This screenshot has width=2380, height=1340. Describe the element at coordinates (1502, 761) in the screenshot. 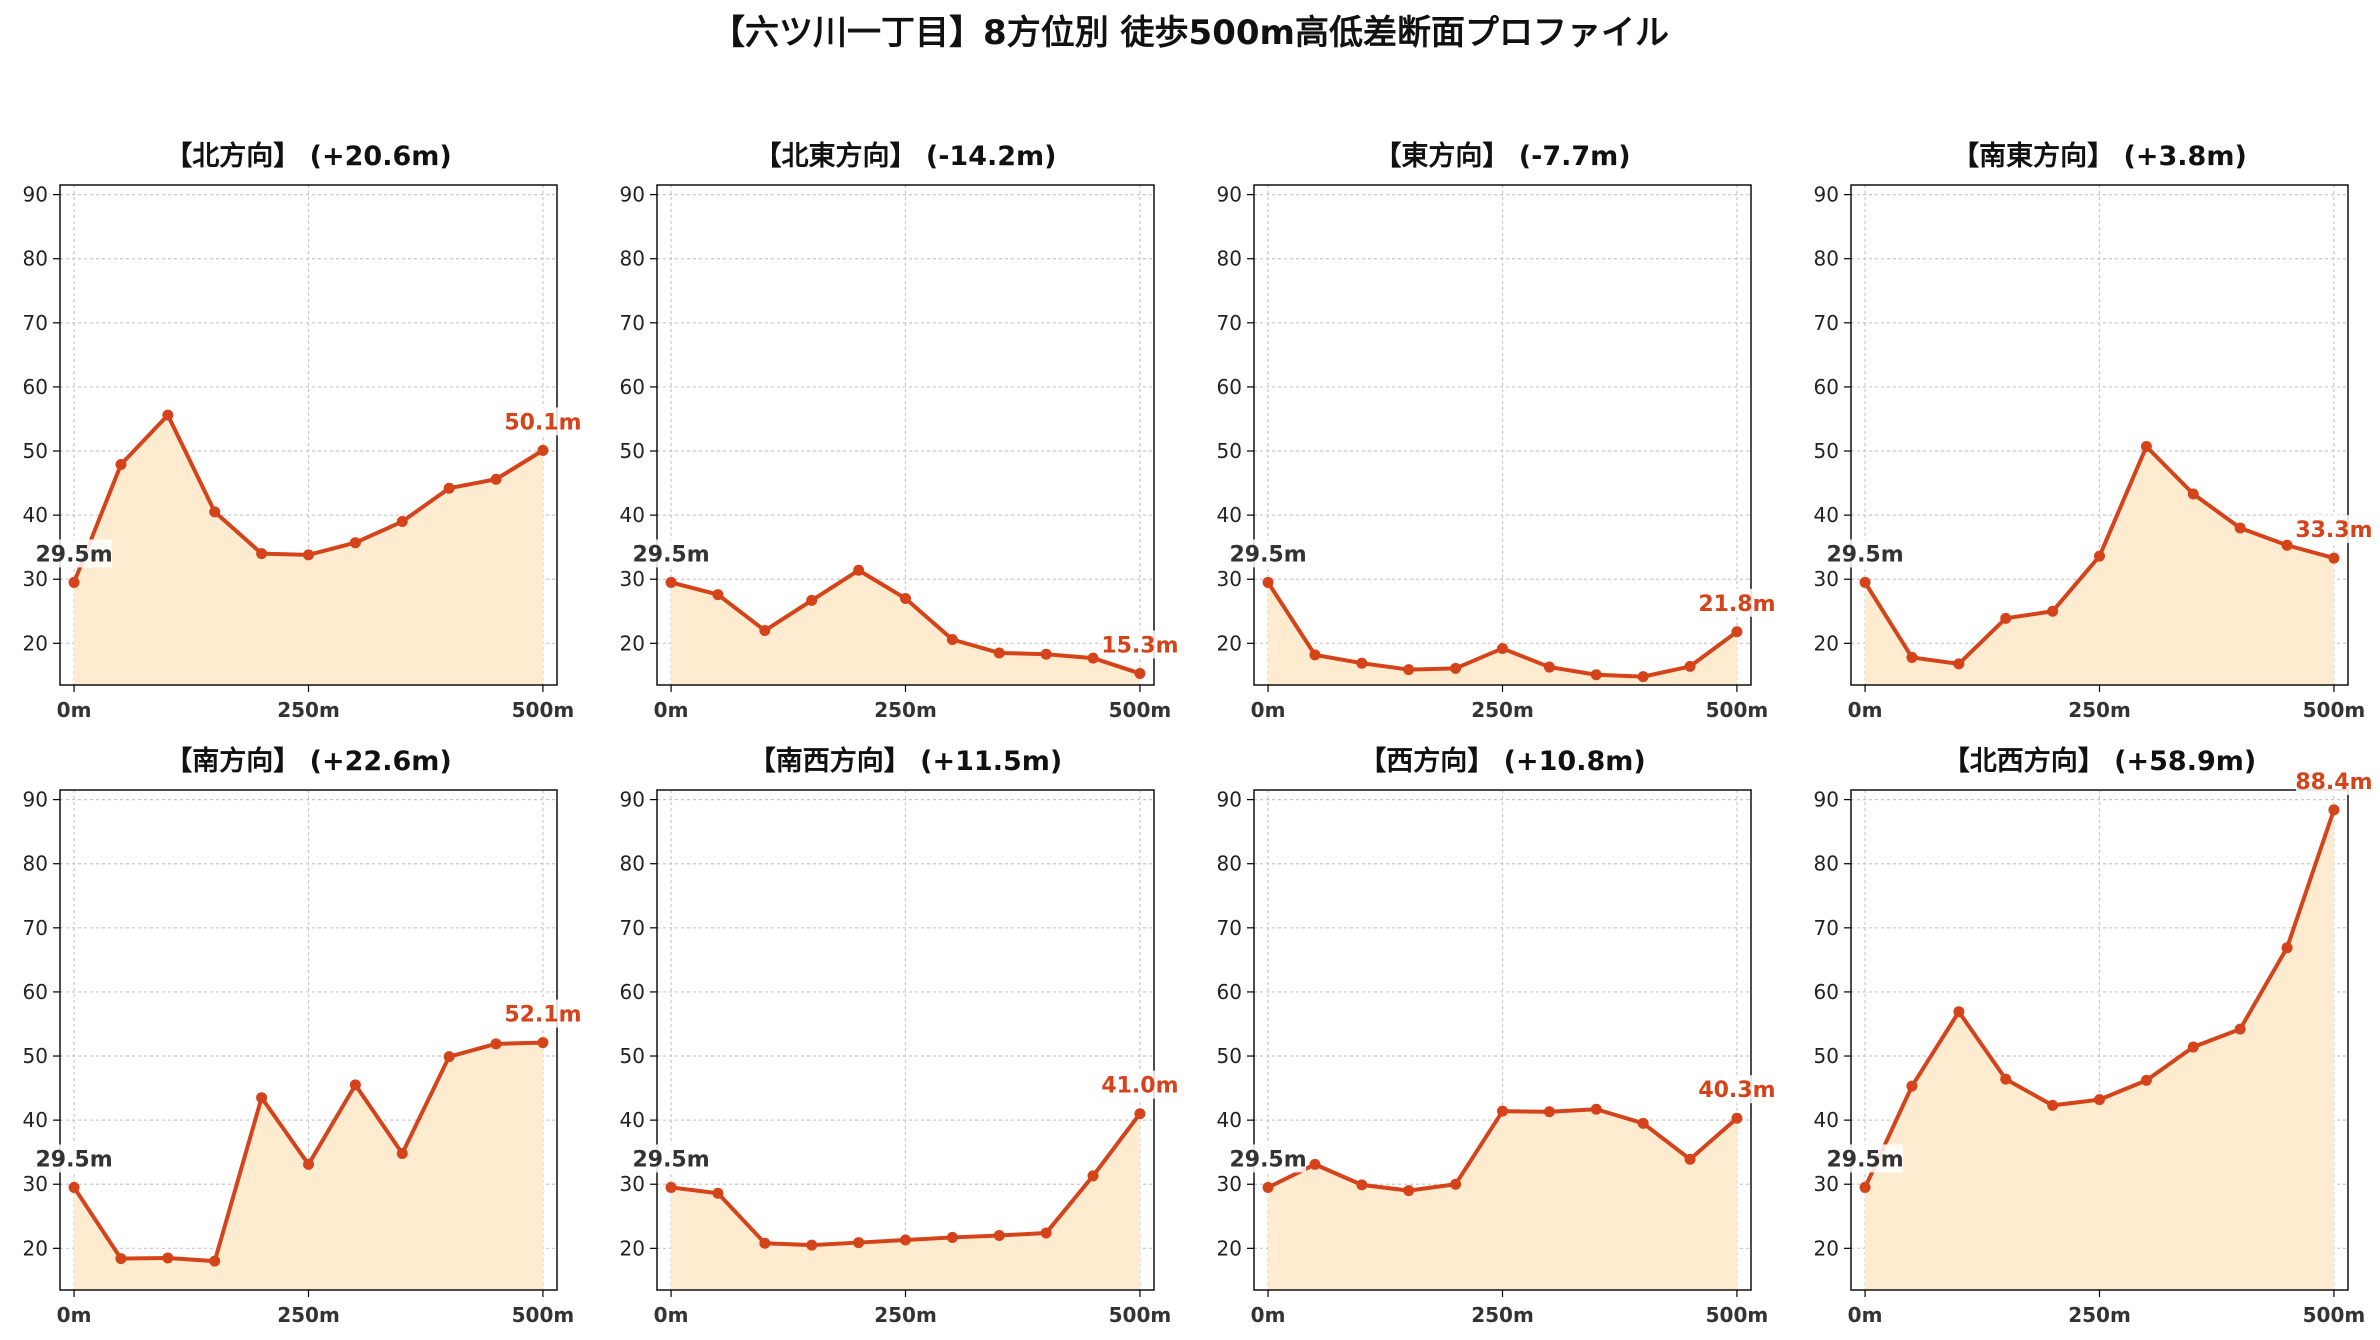

I see `panel-title: 【西方向】 (+10.8m)` at that location.